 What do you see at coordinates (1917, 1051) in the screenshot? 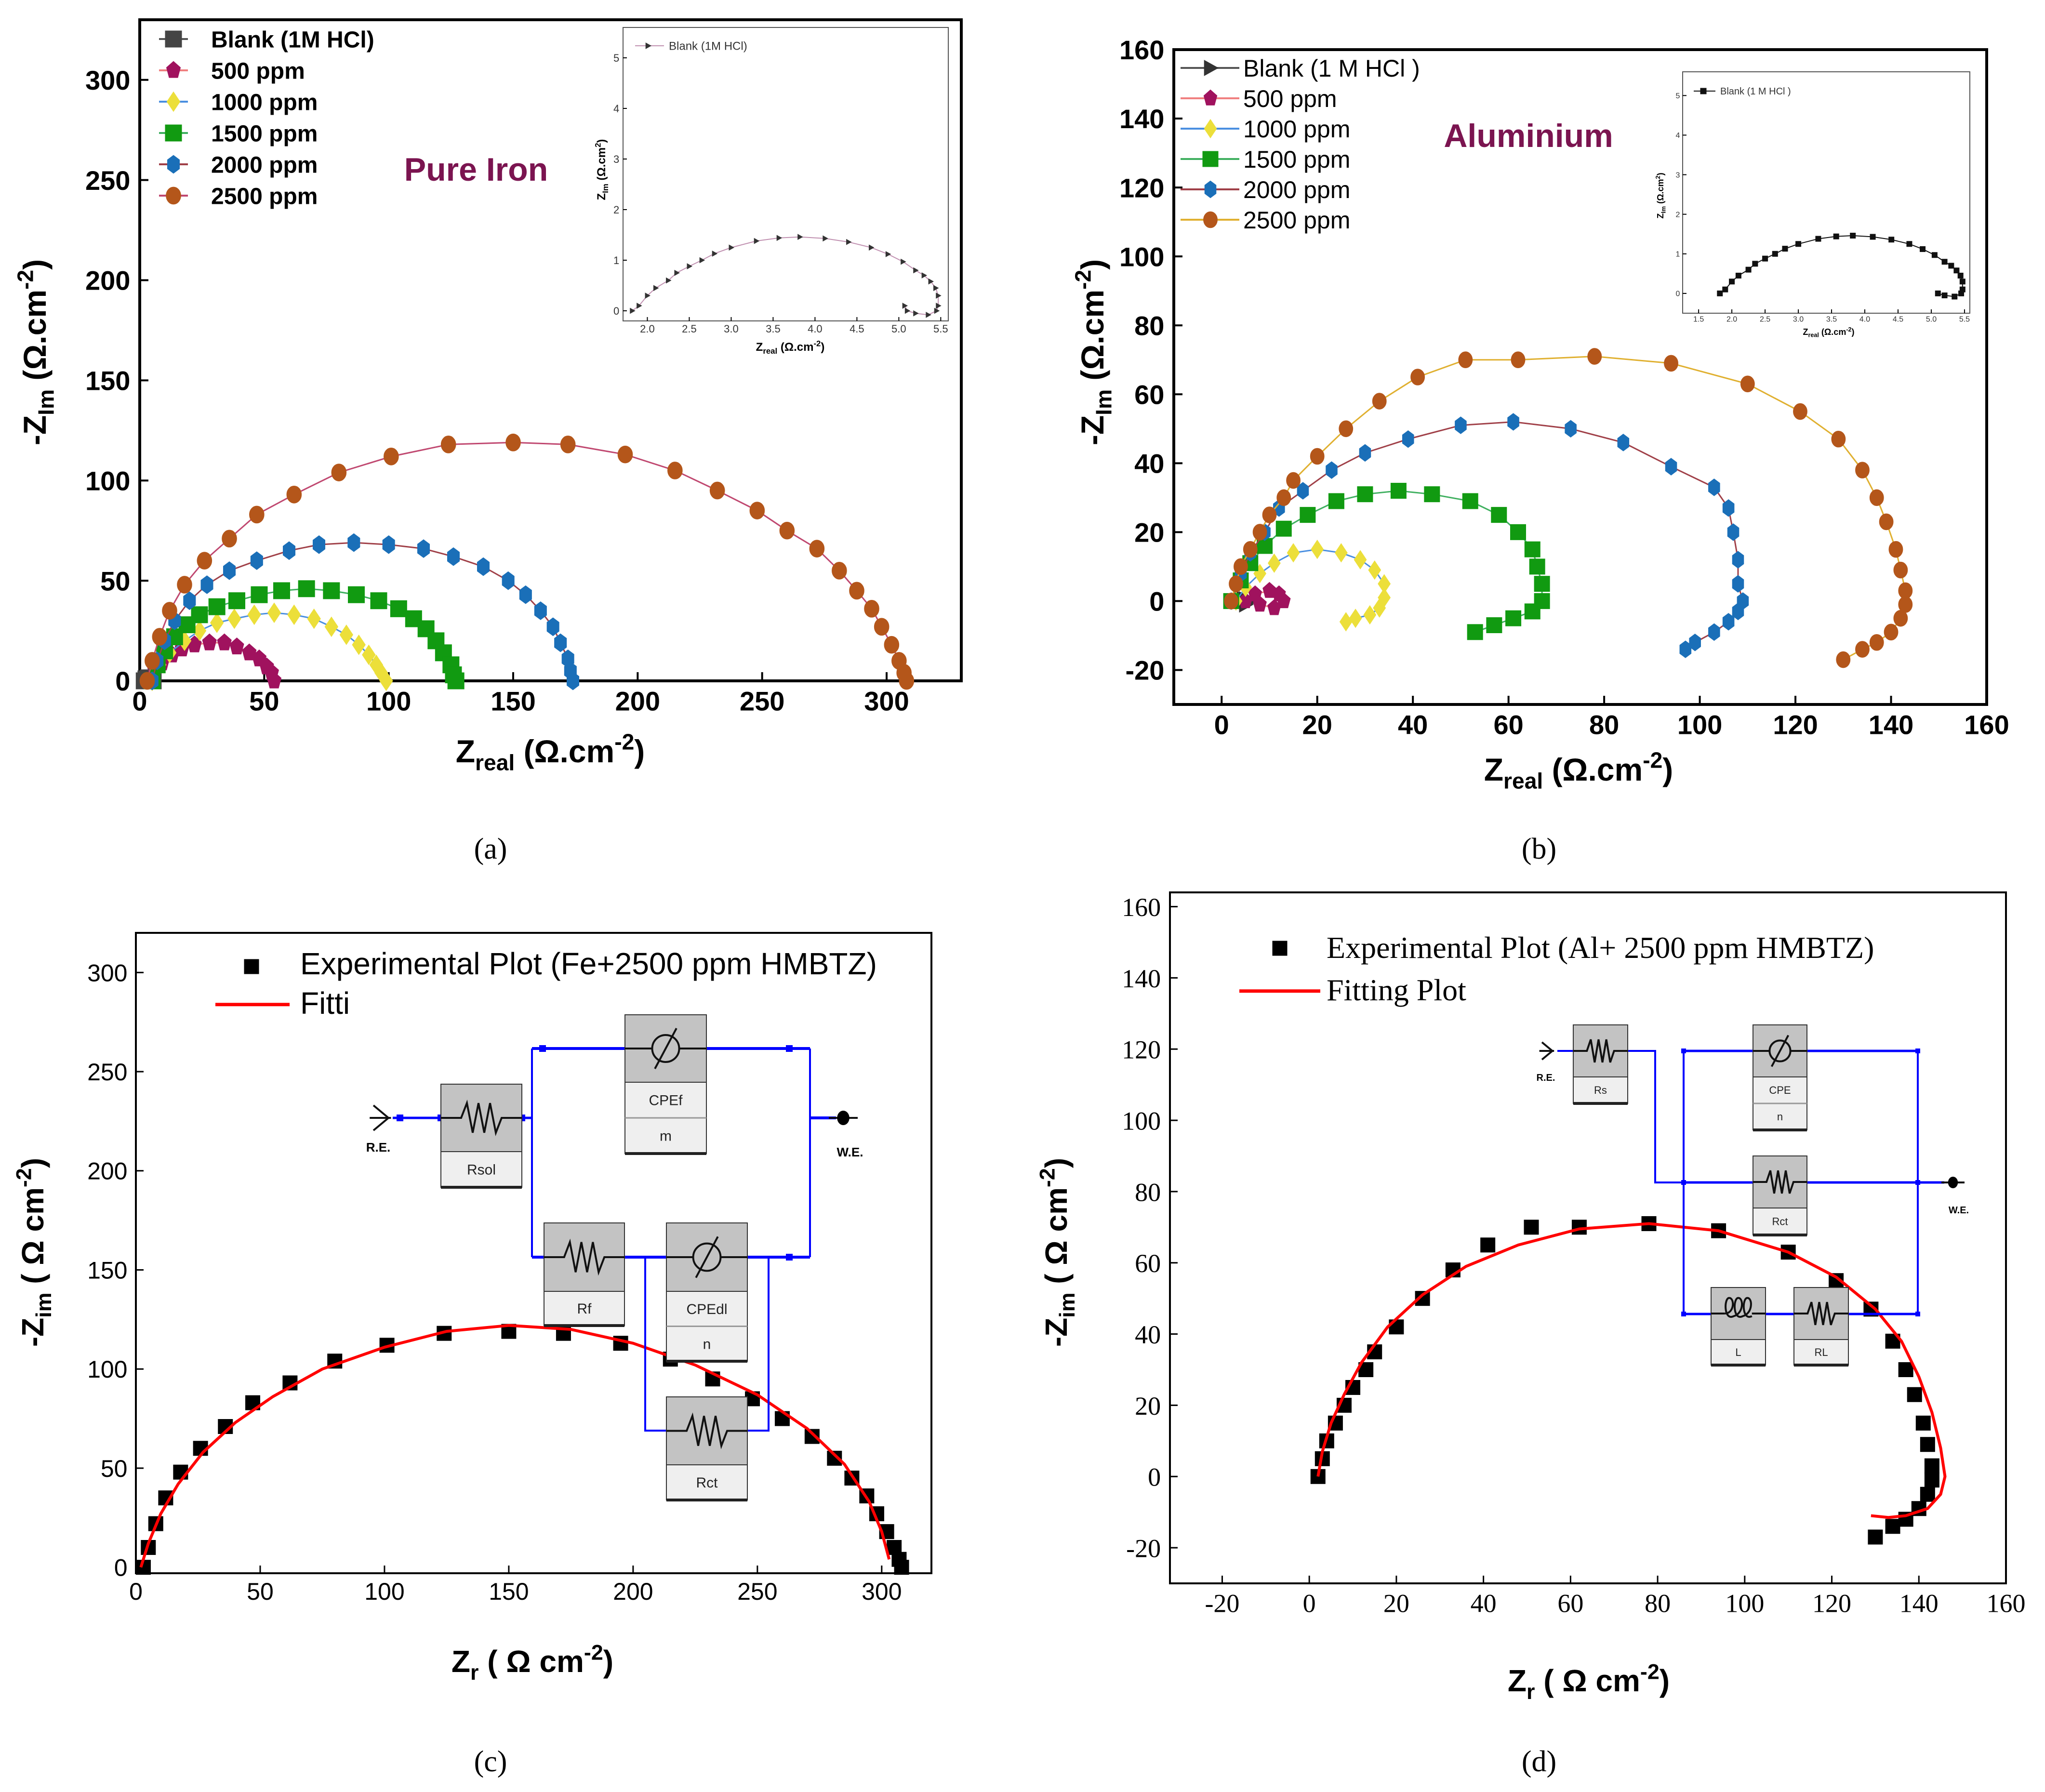
I see `circuit-node` at bounding box center [1917, 1051].